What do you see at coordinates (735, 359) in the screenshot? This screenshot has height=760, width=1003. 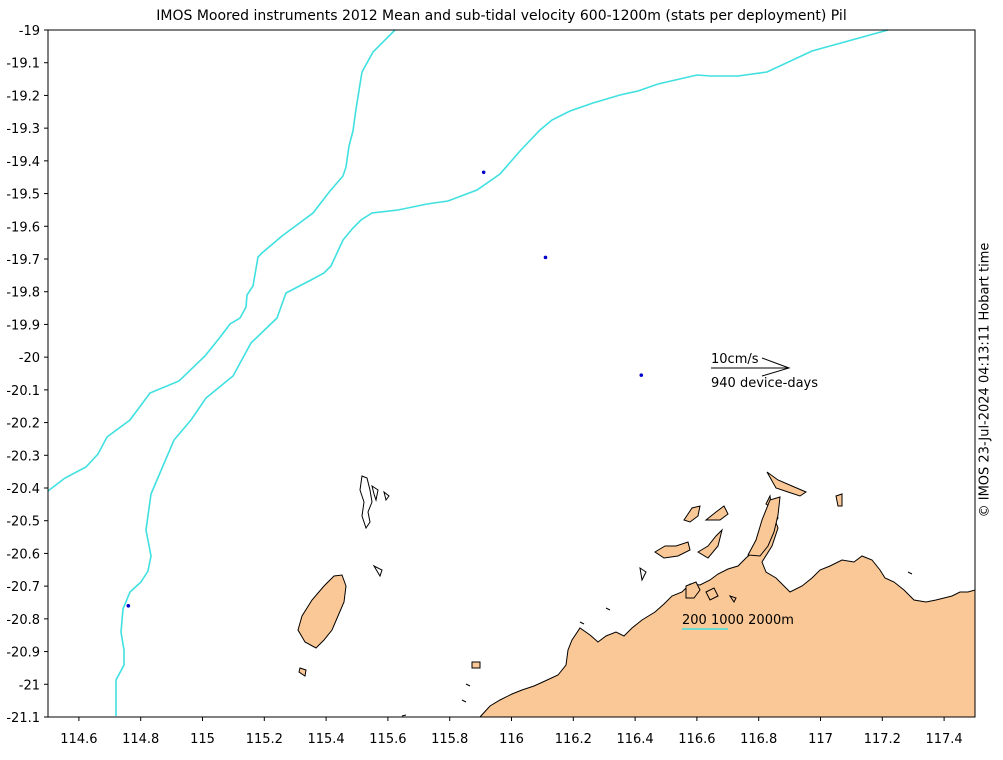 I see `scale-speed-label: 10cm/s` at bounding box center [735, 359].